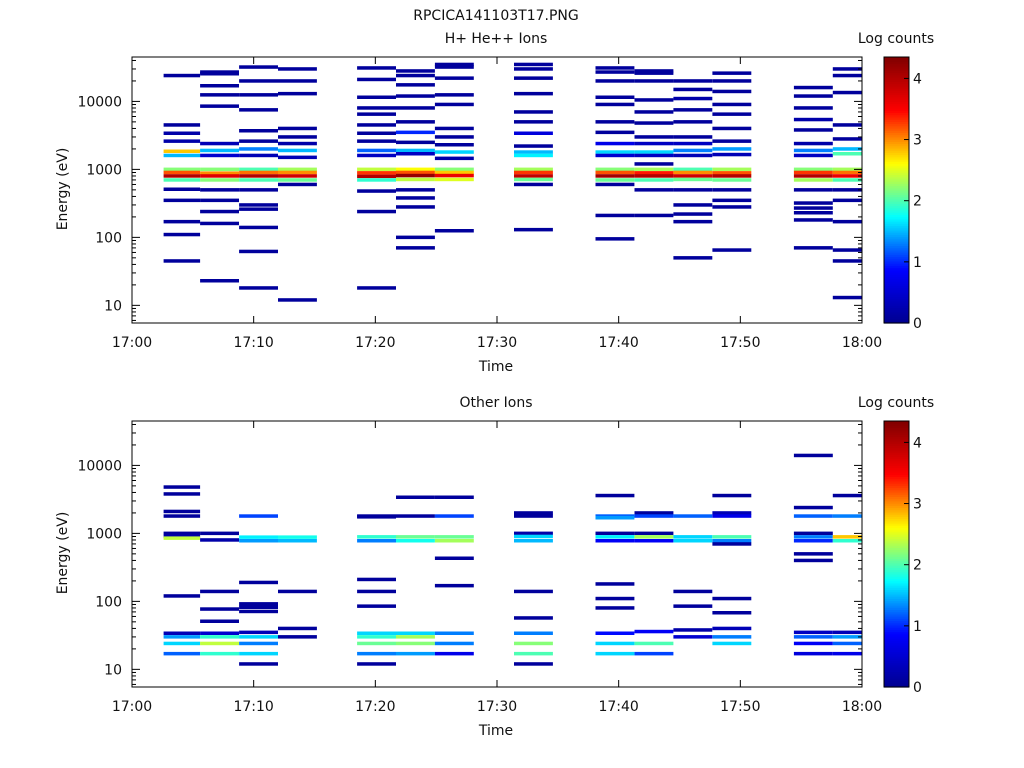 Image resolution: width=1024 pixels, height=768 pixels. What do you see at coordinates (917, 263) in the screenshot?
I see `colorbar-tick-label: 1` at bounding box center [917, 263].